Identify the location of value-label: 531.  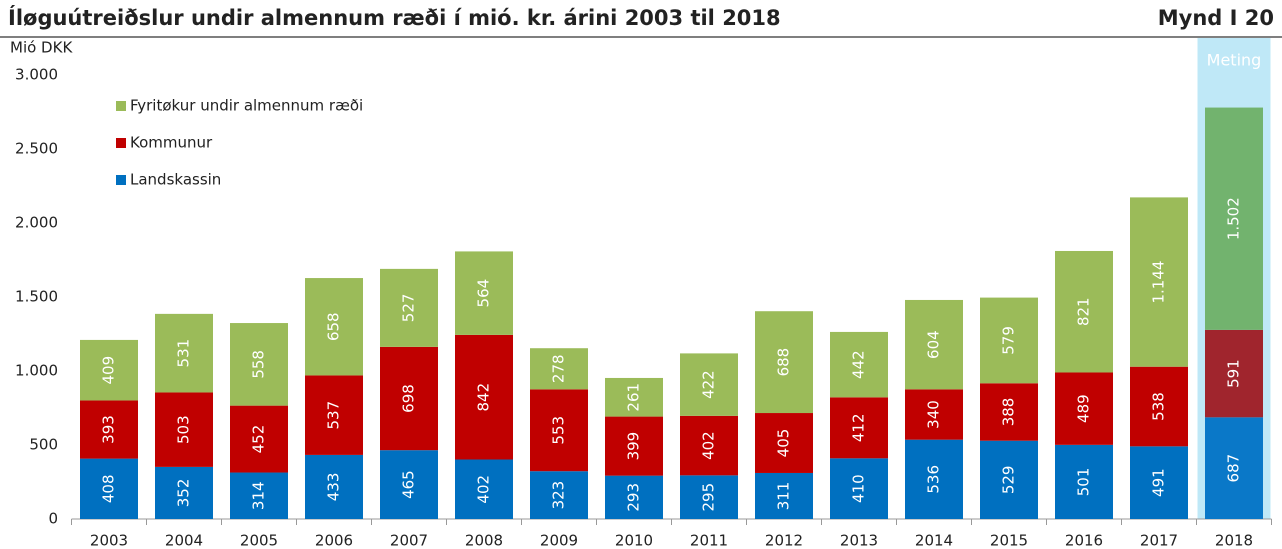
(184, 353).